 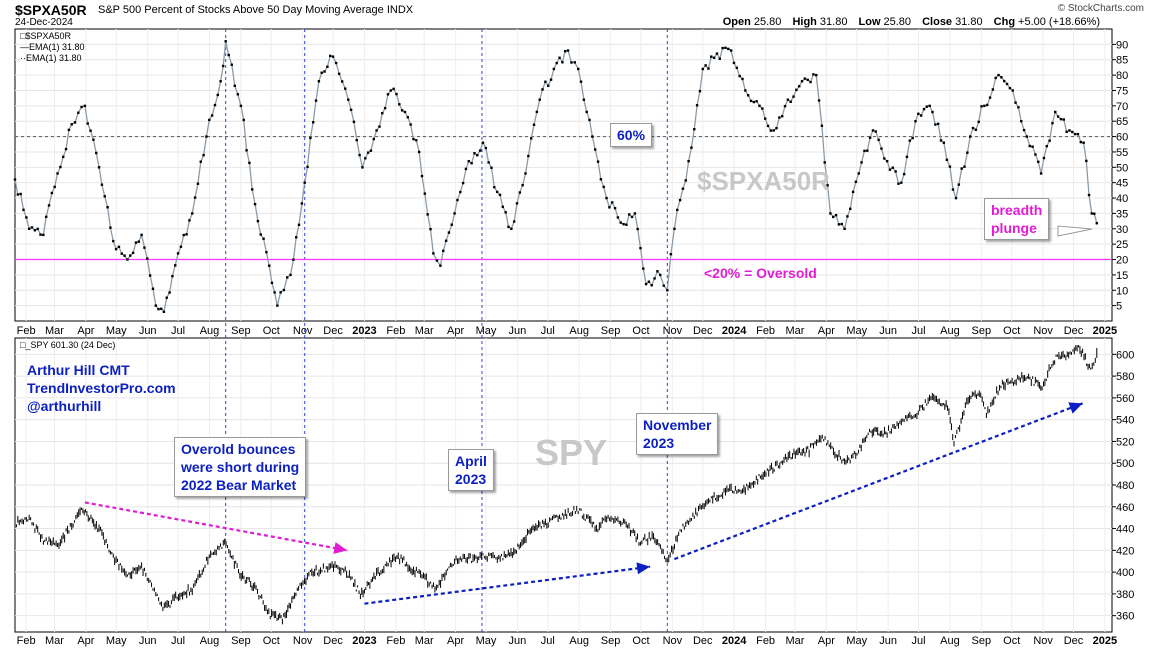 What do you see at coordinates (1125, 399) in the screenshot?
I see `bottom-y-tick-label: 560` at bounding box center [1125, 399].